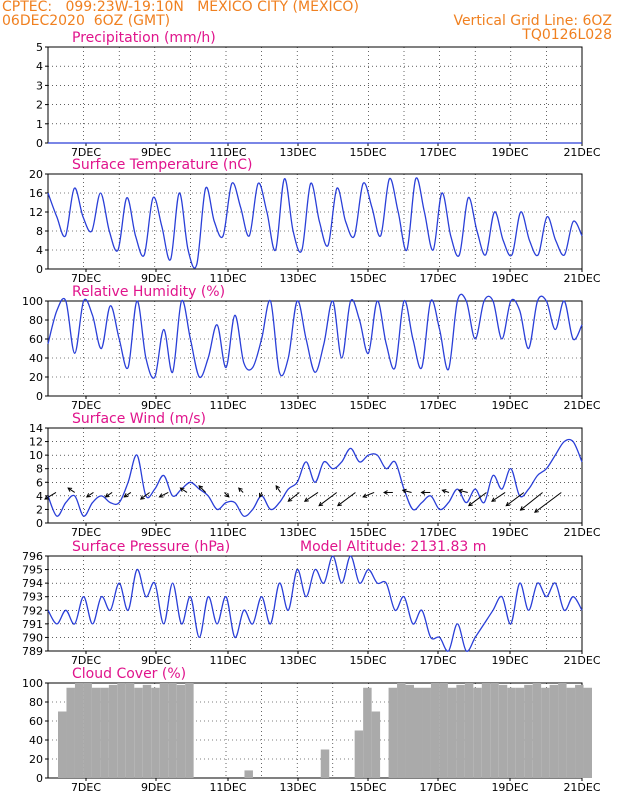  I want to click on y-tick-label: 796, so click(32, 556).